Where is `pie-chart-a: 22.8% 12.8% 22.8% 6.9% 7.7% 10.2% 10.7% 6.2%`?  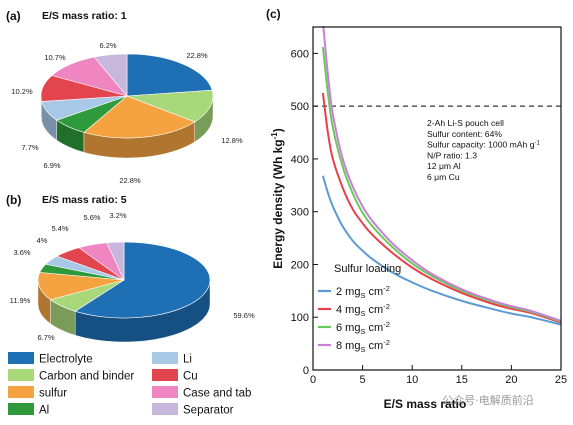 pie-chart-a: 22.8% 12.8% 22.8% 6.9% 7.7% 10.2% 10.7% 6.2% is located at coordinates (127, 113).